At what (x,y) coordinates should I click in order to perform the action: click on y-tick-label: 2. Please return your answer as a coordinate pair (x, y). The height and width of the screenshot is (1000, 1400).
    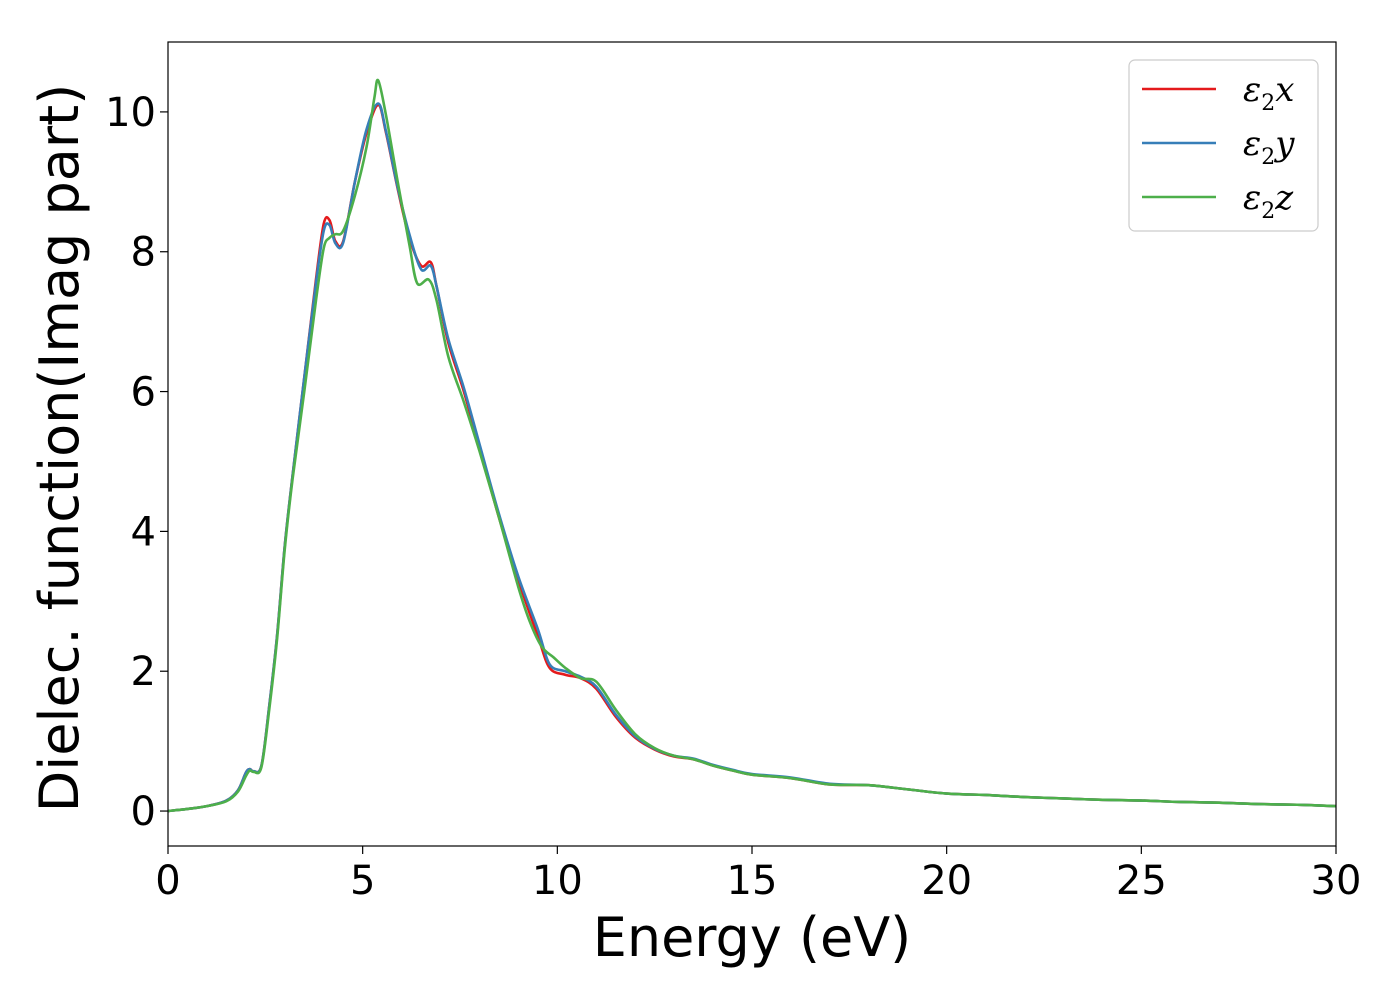
    Looking at the image, I should click on (143, 672).